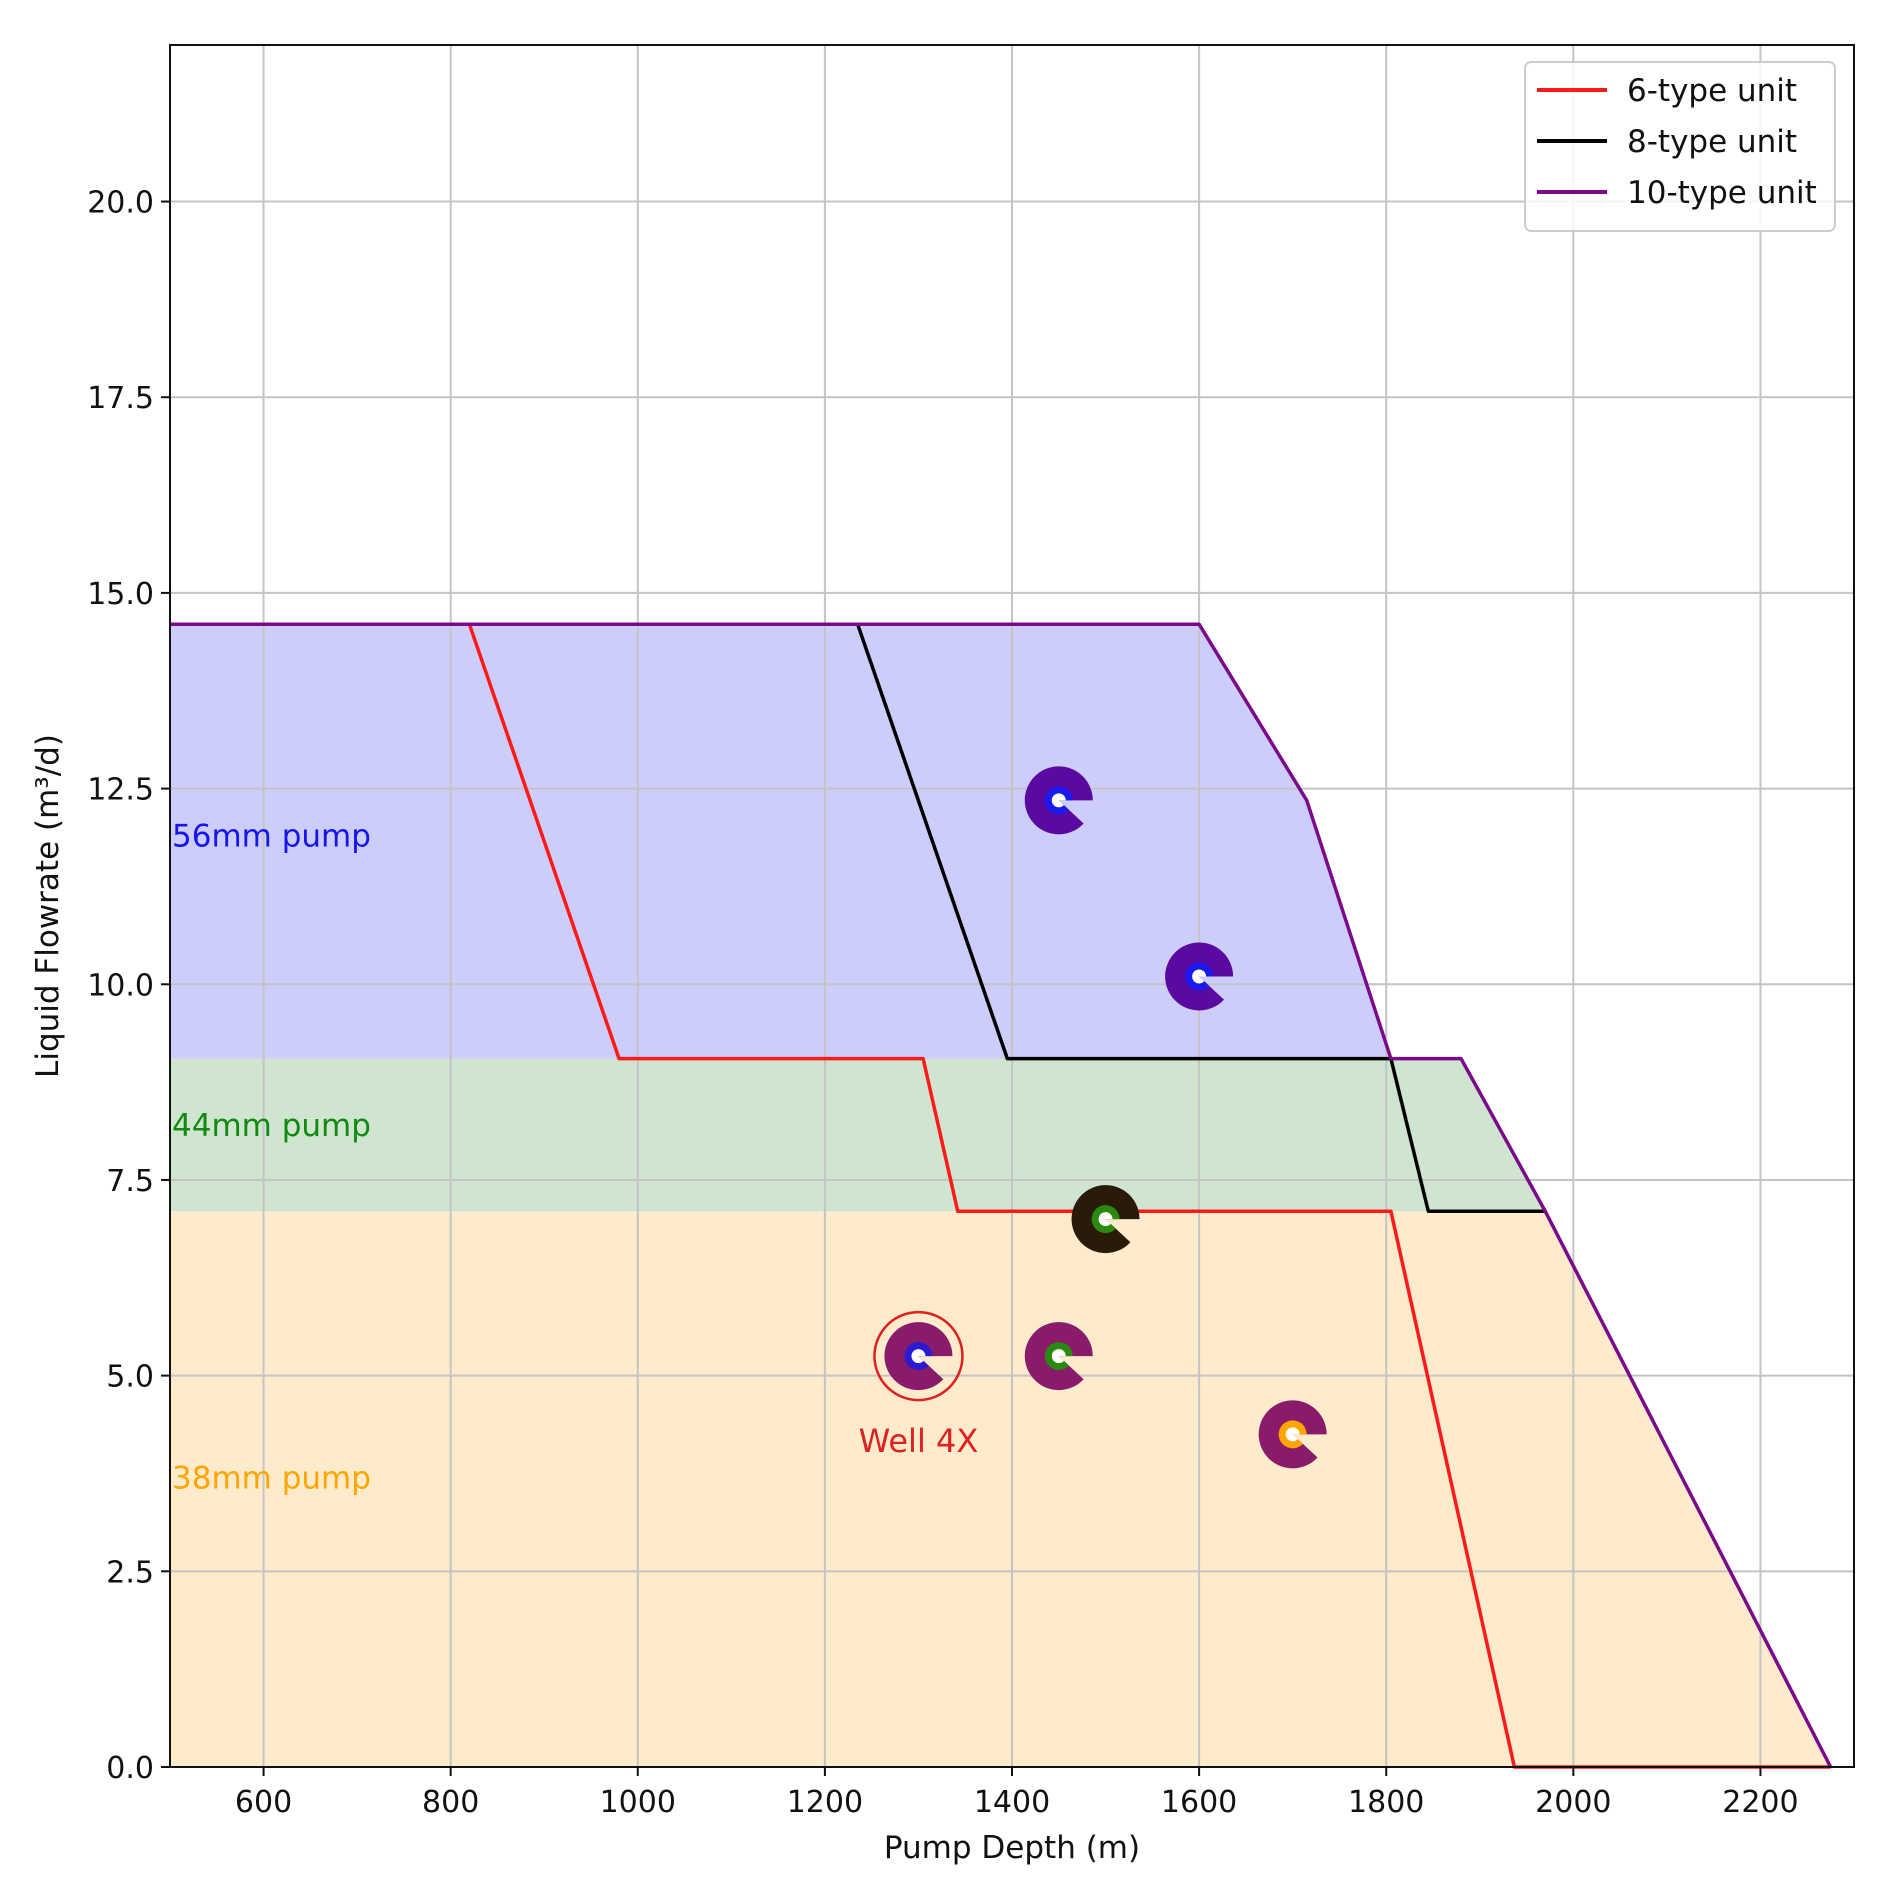  Describe the element at coordinates (271, 1478) in the screenshot. I see `region-label: 38mm pump` at that location.